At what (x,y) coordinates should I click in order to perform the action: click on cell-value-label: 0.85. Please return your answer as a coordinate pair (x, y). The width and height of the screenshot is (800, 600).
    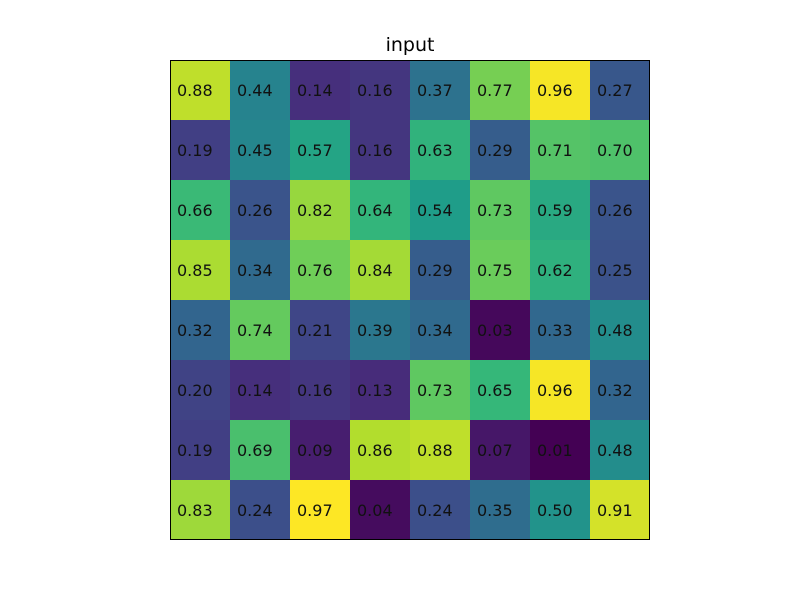
    Looking at the image, I should click on (195, 270).